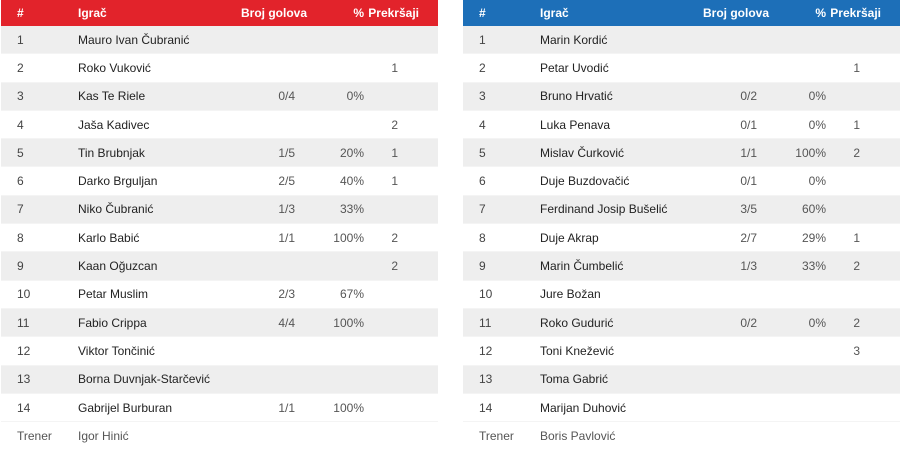  I want to click on player-number: 13, so click(486, 379).